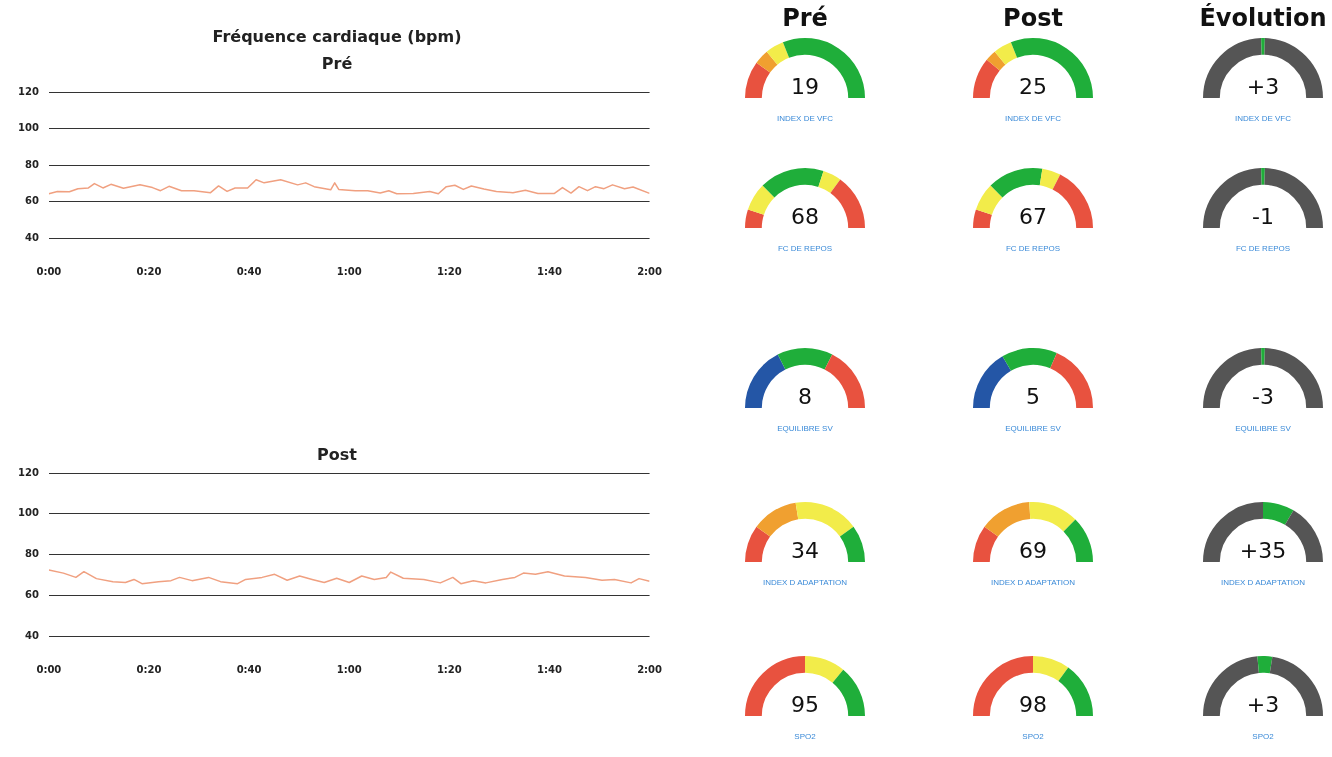 This screenshot has height=757, width=1332. Describe the element at coordinates (1263, 18) in the screenshot. I see `chart-title: Évolution` at that location.